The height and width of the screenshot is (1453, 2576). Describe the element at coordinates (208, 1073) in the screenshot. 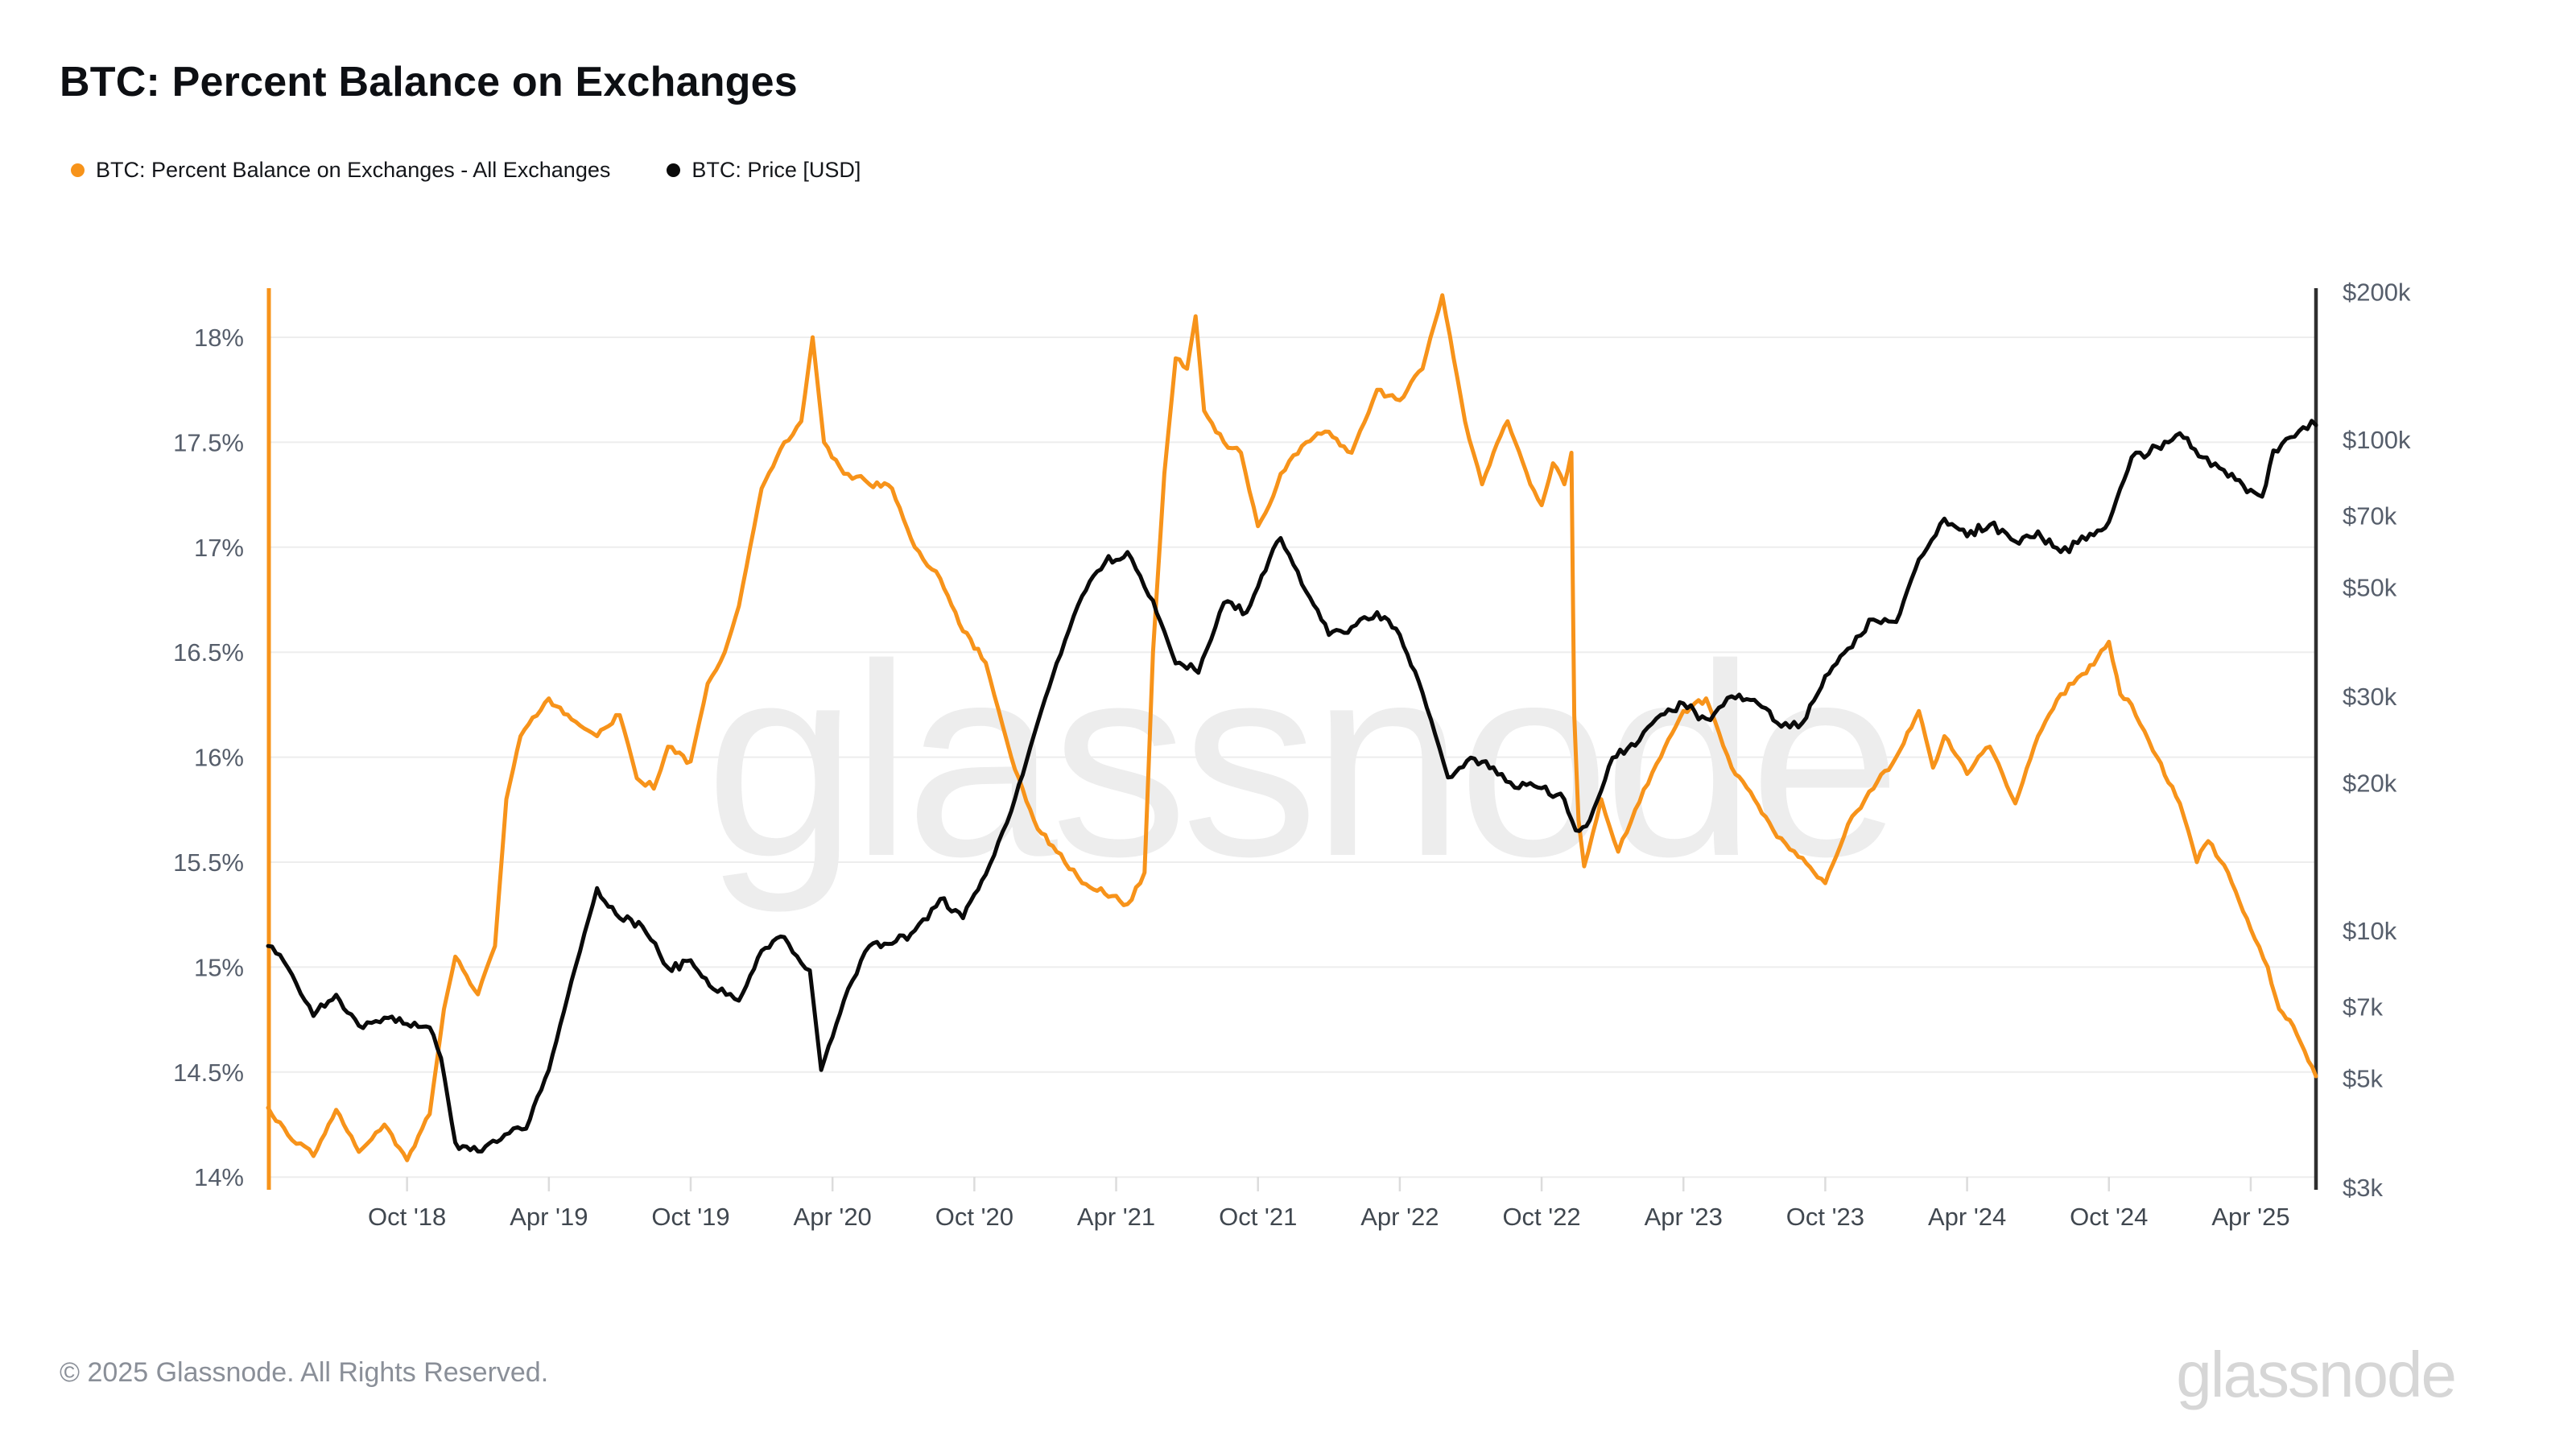

I see `y-left-tick-label: 14.5%` at that location.